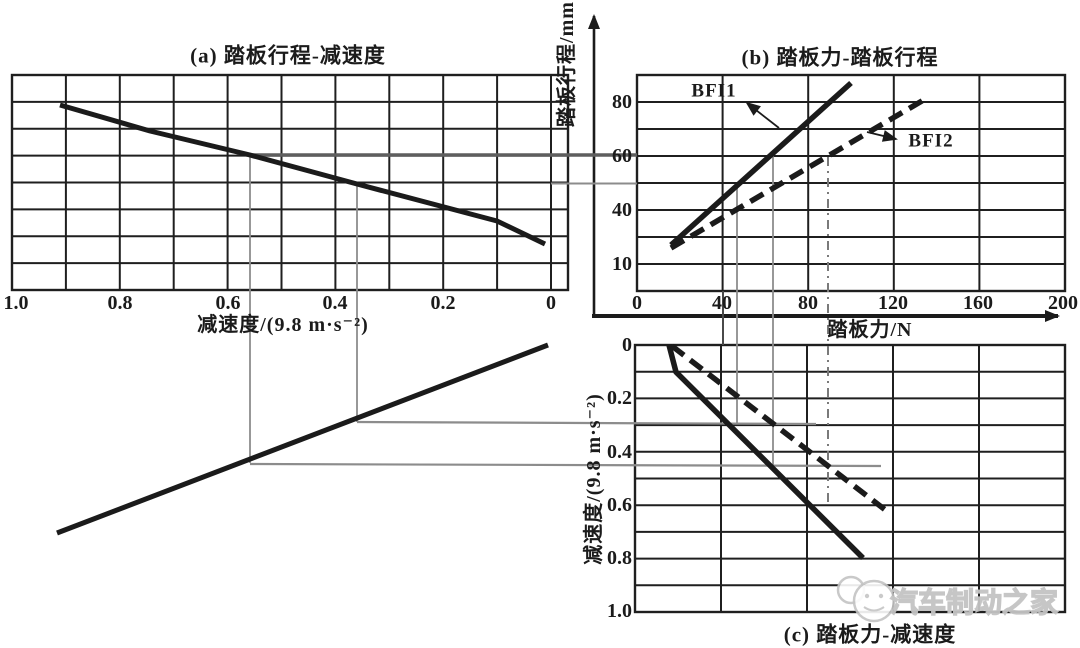 This screenshot has height=648, width=1080. I want to click on chart-b-y-axis-label: 踏板行程/mm, so click(567, 64).